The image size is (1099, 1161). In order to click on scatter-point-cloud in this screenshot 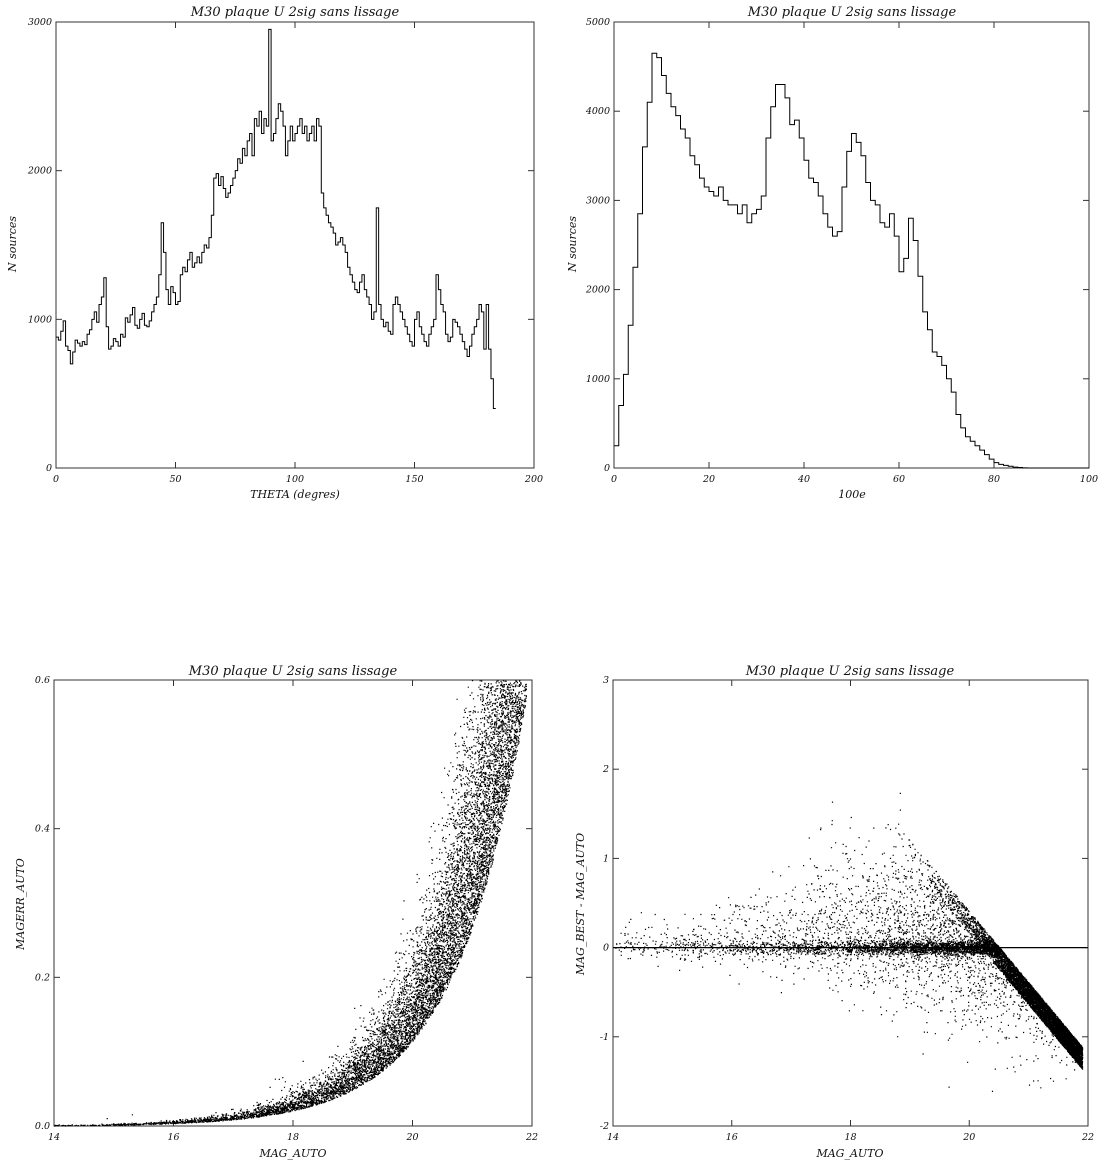, I will do `click(849, 942)`.